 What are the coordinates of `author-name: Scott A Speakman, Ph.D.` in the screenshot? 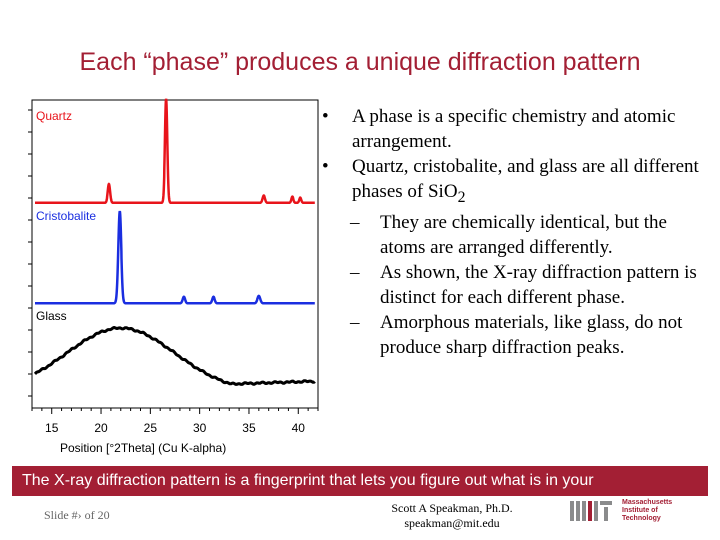 It's located at (452, 508).